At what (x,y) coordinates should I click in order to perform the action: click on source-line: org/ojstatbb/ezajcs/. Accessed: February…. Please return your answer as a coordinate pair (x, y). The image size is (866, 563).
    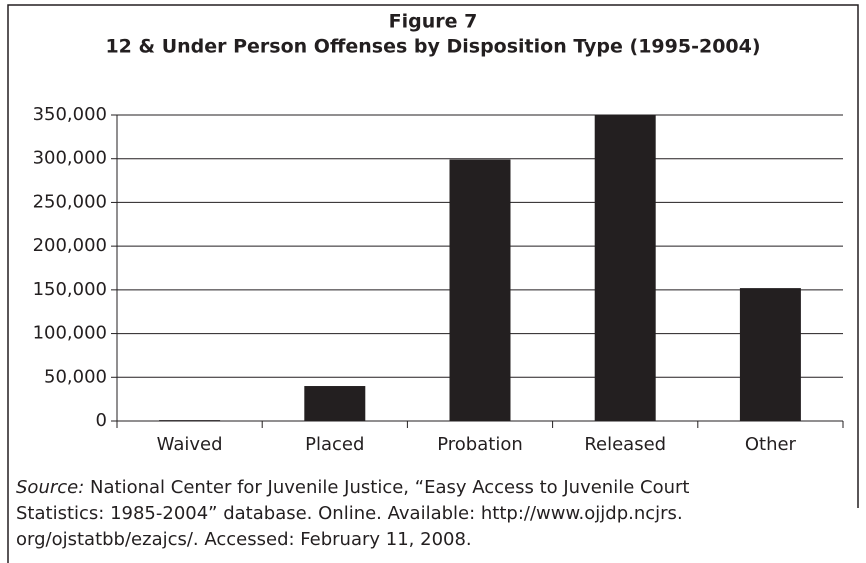
    Looking at the image, I should click on (244, 539).